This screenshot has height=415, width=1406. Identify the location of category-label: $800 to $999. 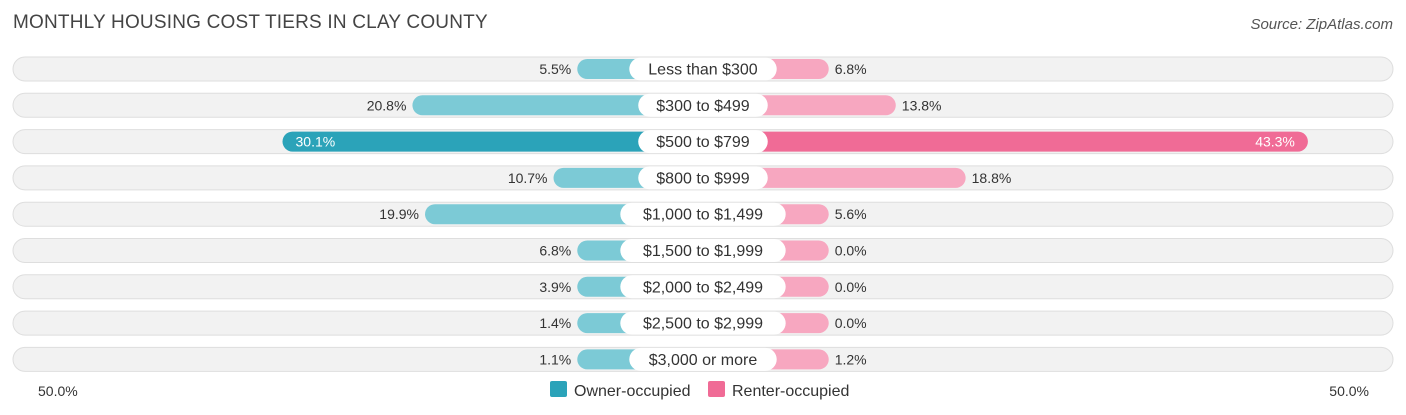
(703, 178).